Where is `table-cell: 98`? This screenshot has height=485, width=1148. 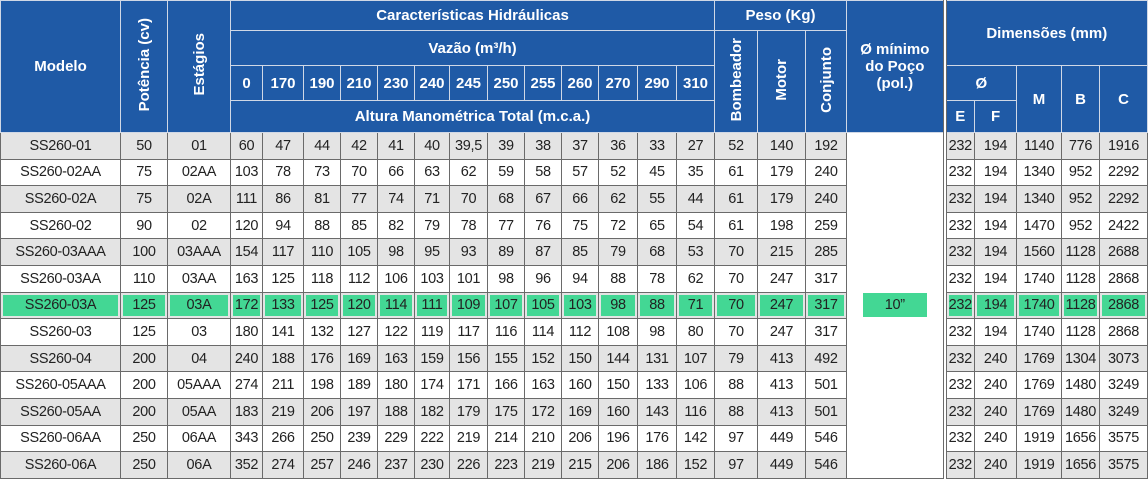
table-cell: 98 is located at coordinates (396, 252).